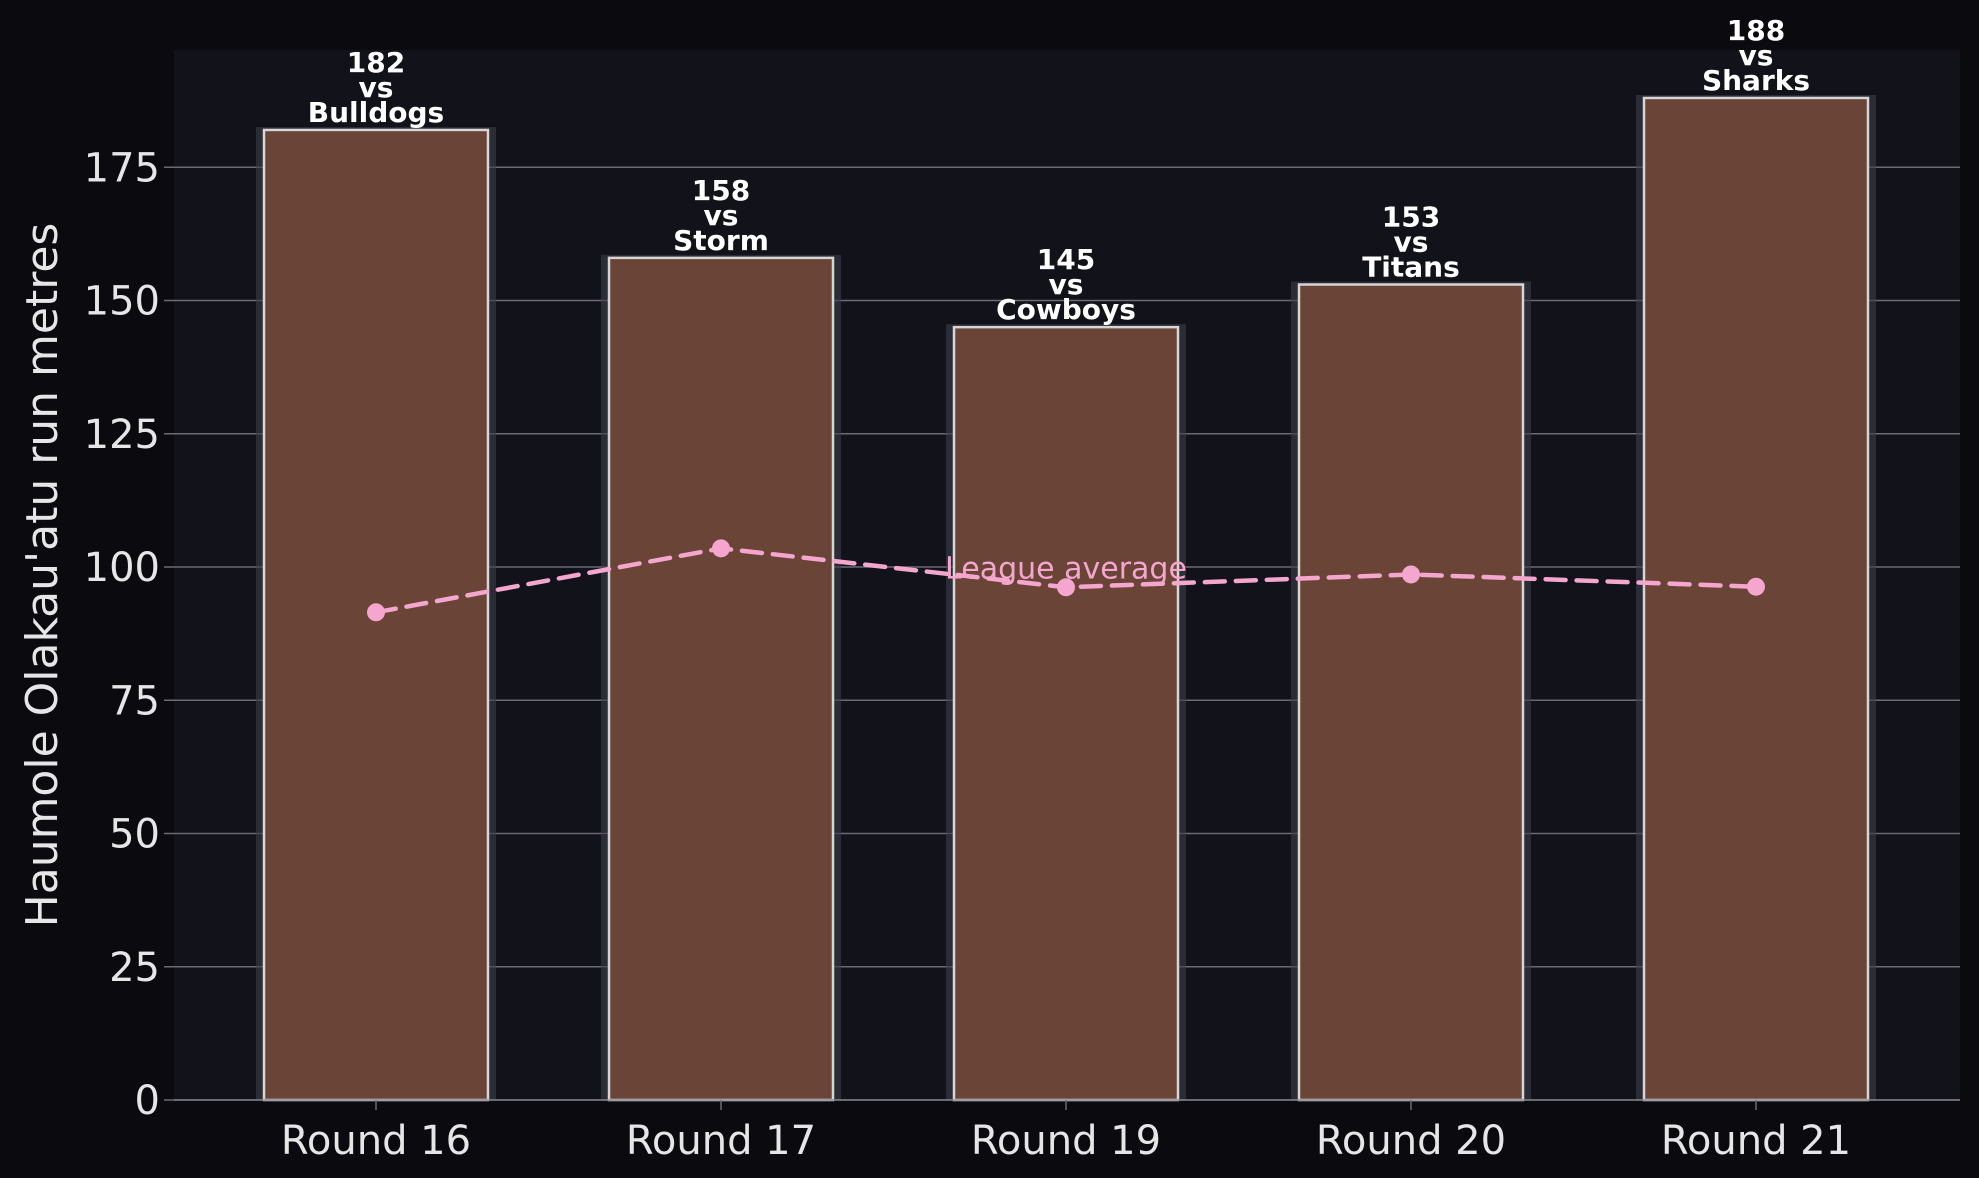 The width and height of the screenshot is (1979, 1178). Describe the element at coordinates (122, 568) in the screenshot. I see `y-tick-label: 100` at that location.